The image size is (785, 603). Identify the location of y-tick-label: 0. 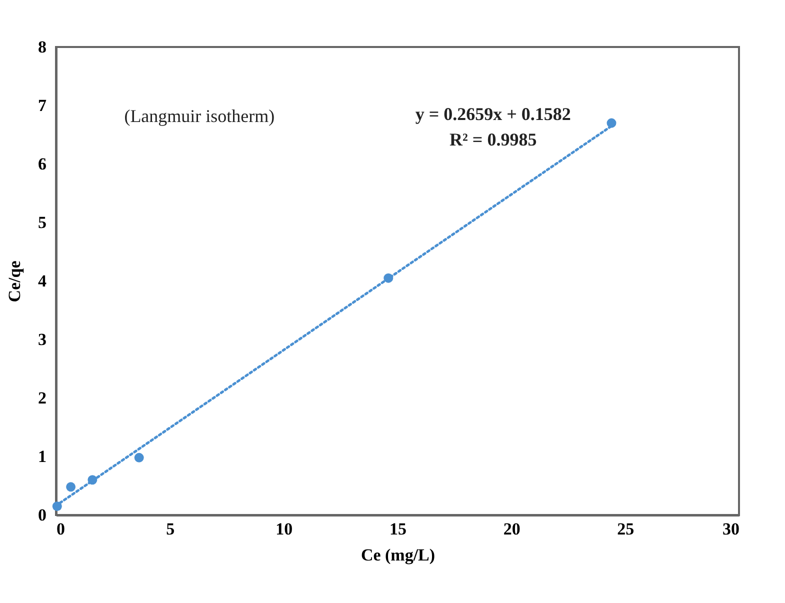
(42, 515).